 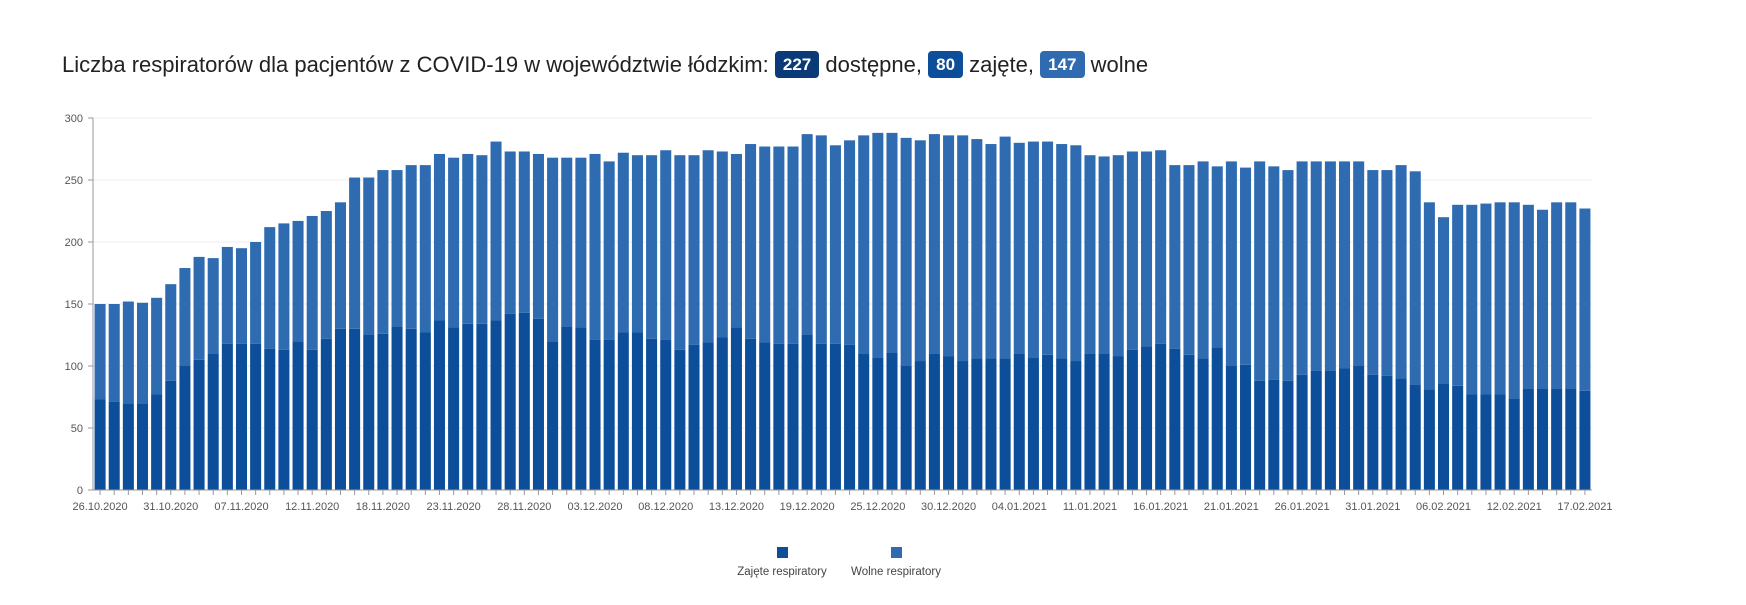 I want to click on legend-label-occupied: Zajęte respiratory, so click(x=782, y=572).